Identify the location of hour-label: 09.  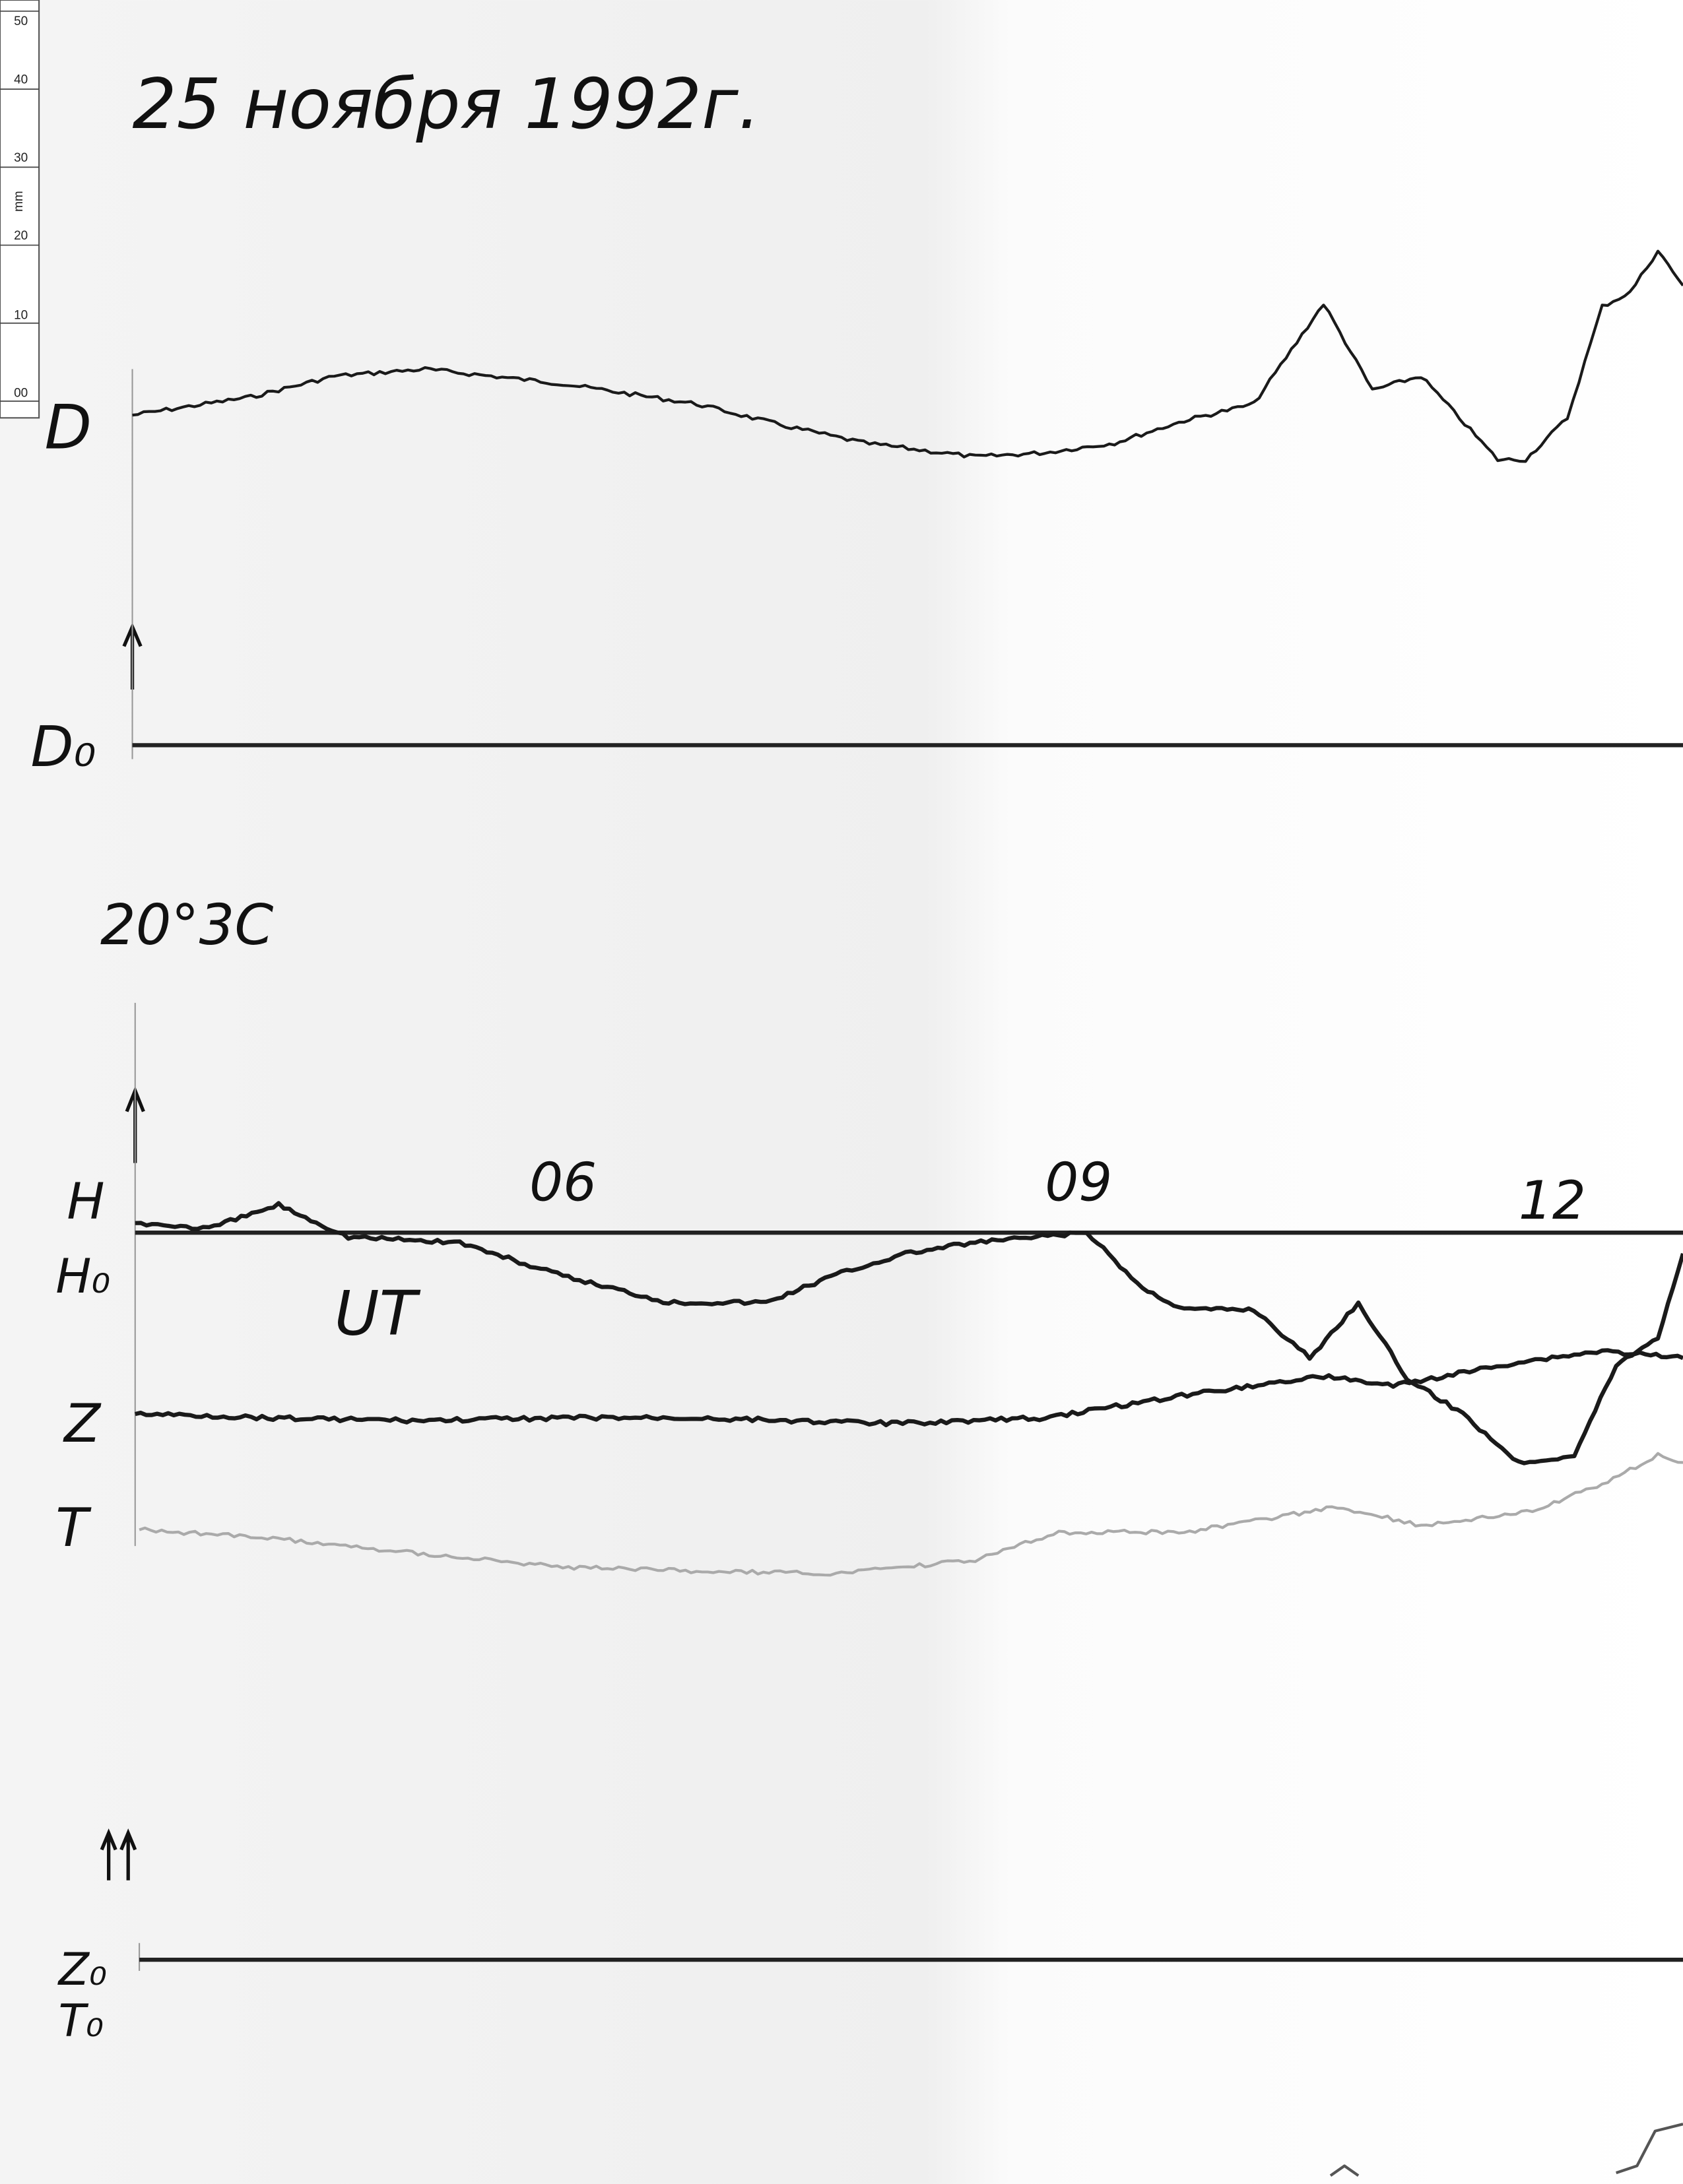
(1078, 1182).